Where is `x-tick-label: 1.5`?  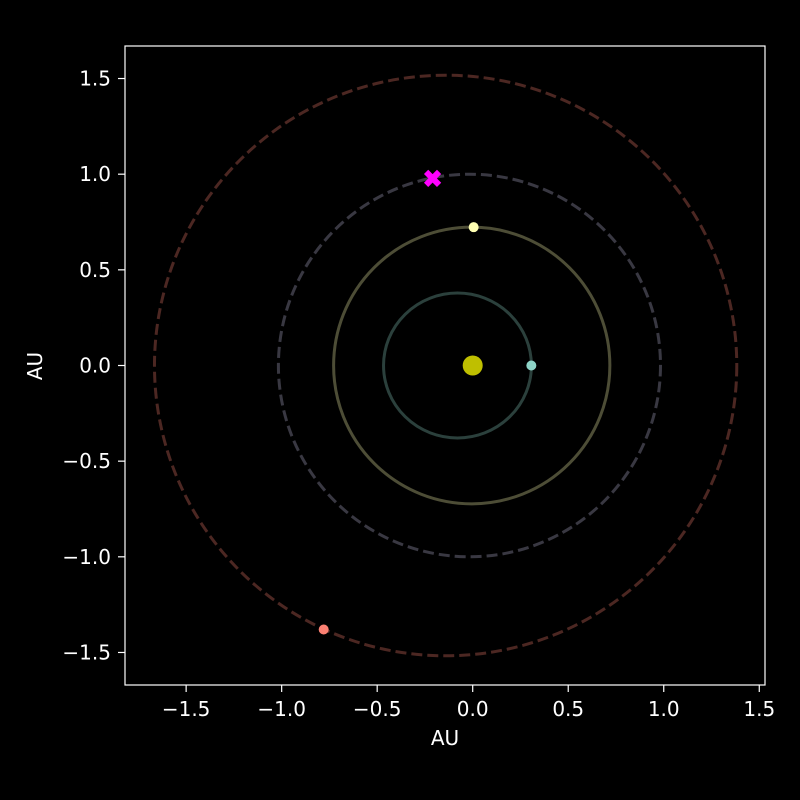
x-tick-label: 1.5 is located at coordinates (759, 709).